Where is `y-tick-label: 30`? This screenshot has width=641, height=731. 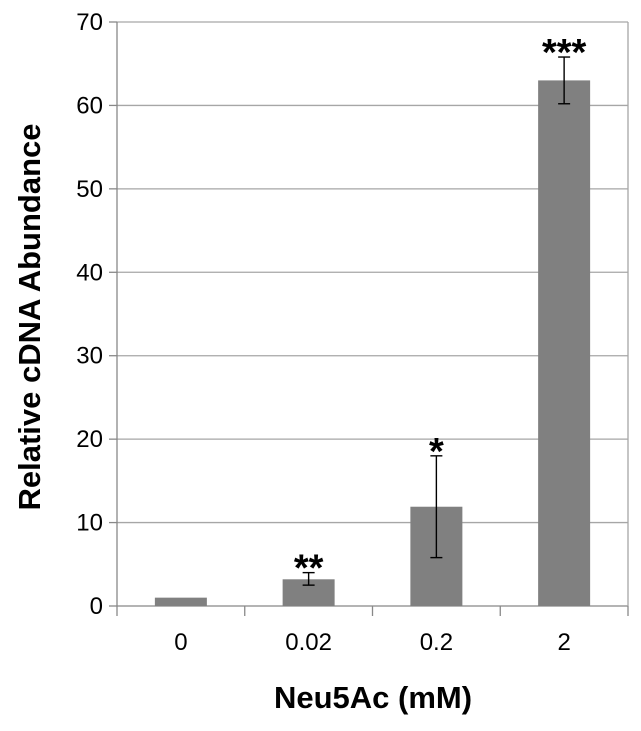
y-tick-label: 30 is located at coordinates (89, 356).